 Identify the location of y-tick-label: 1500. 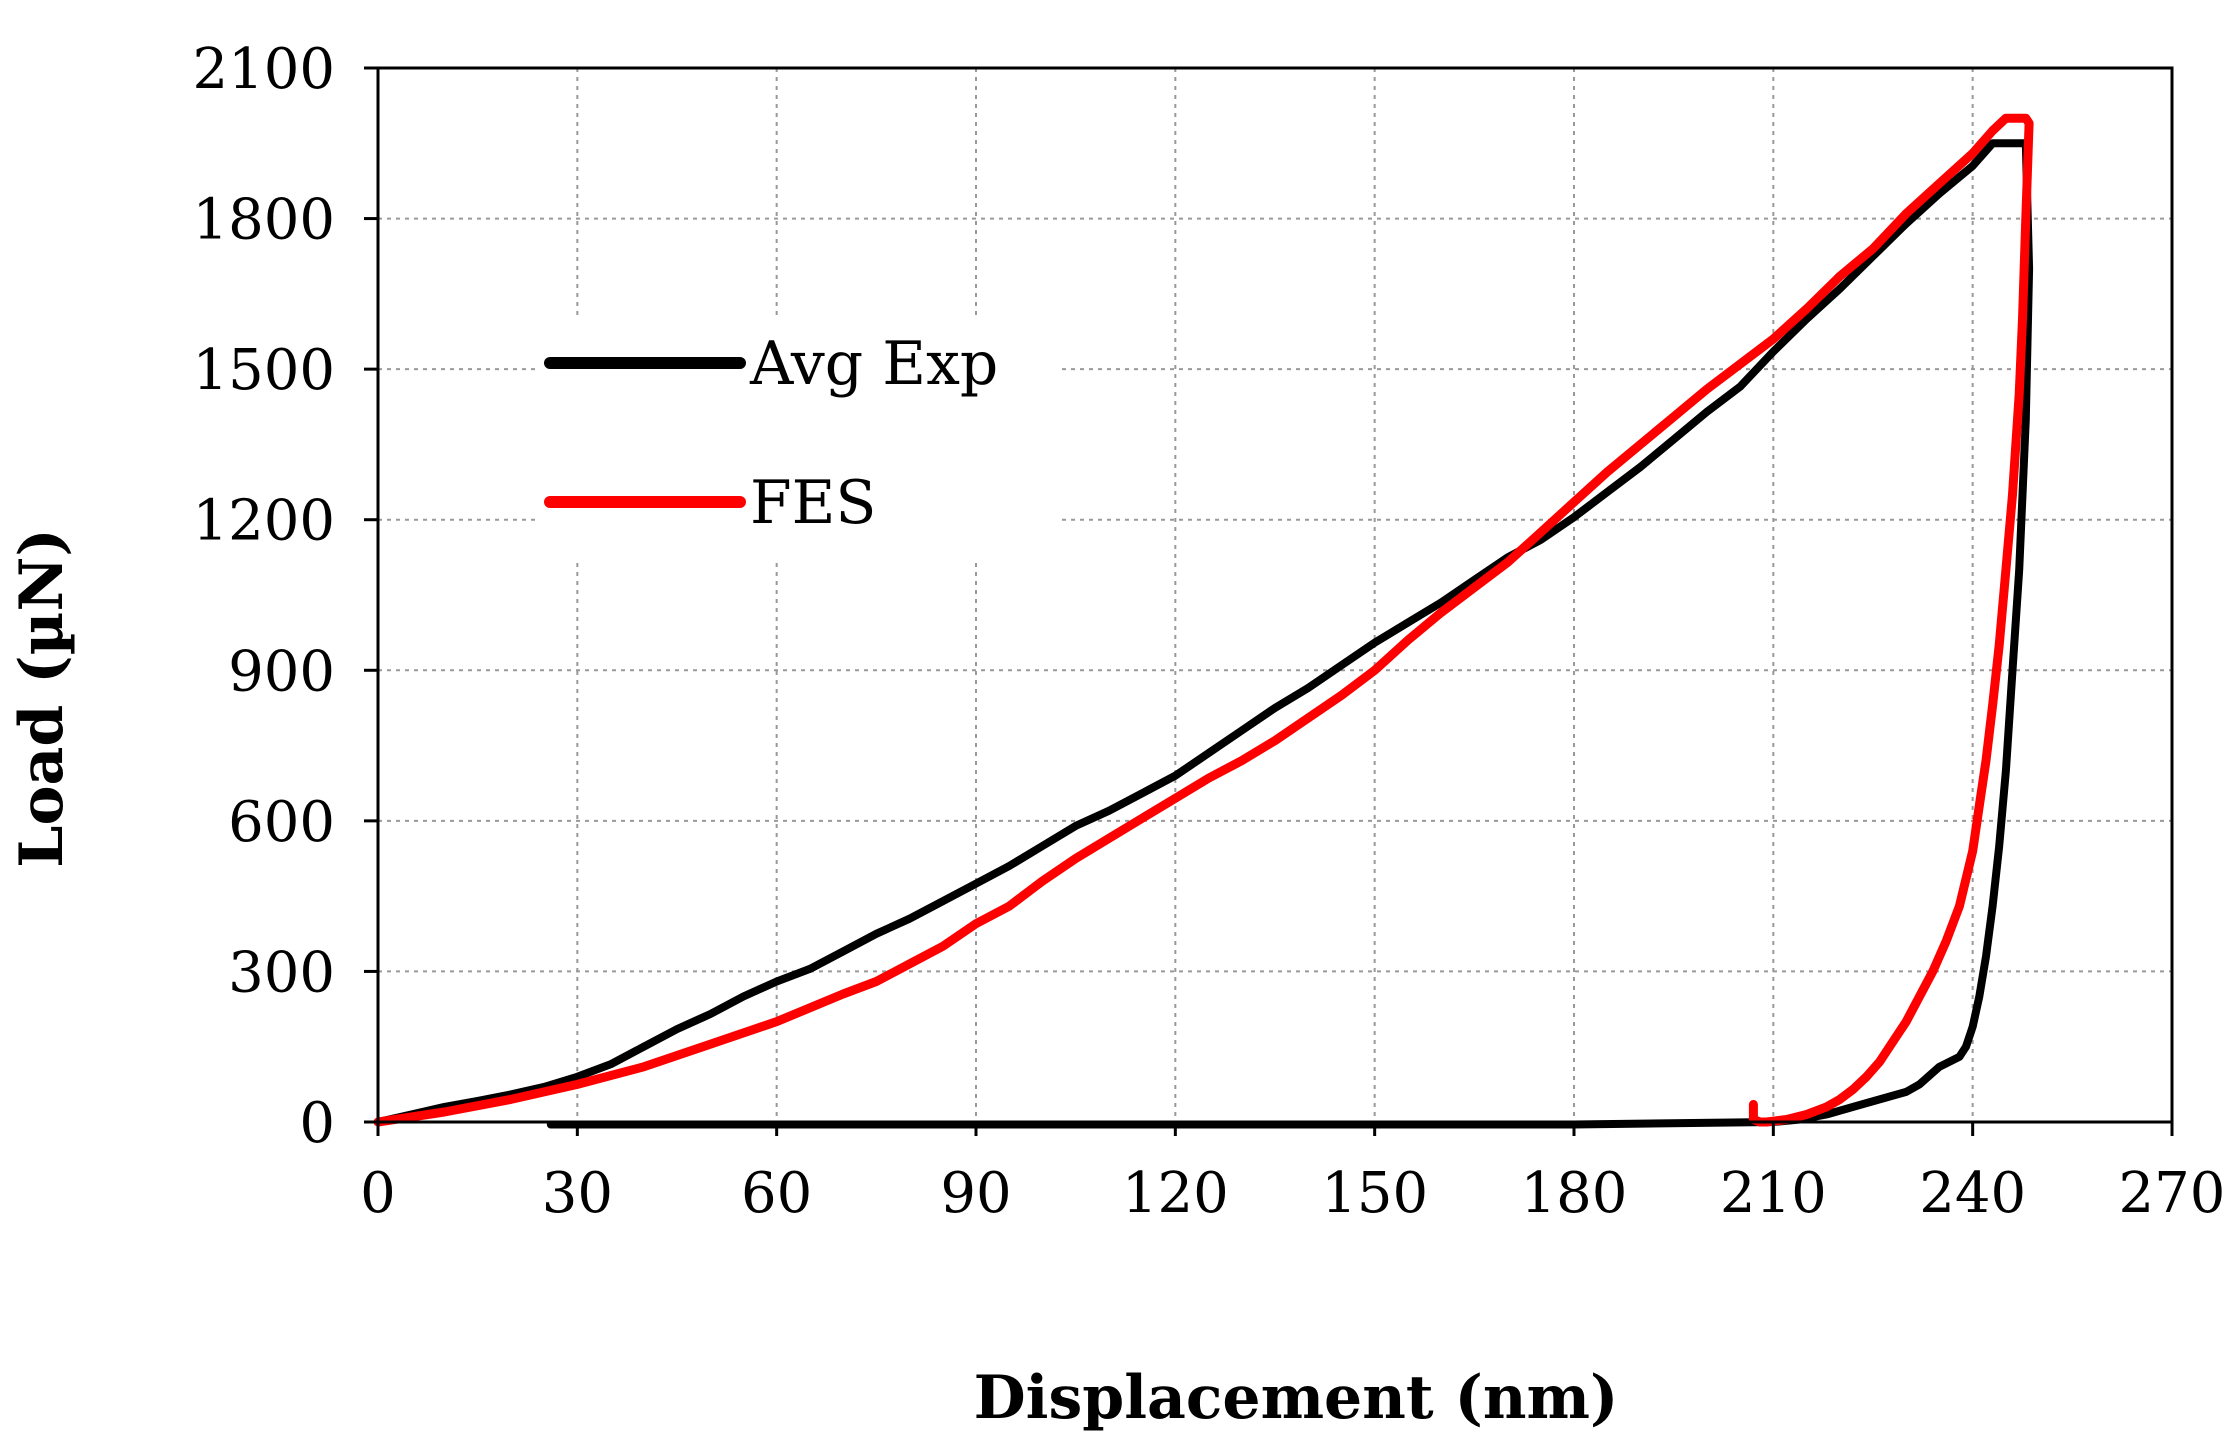
(263, 370).